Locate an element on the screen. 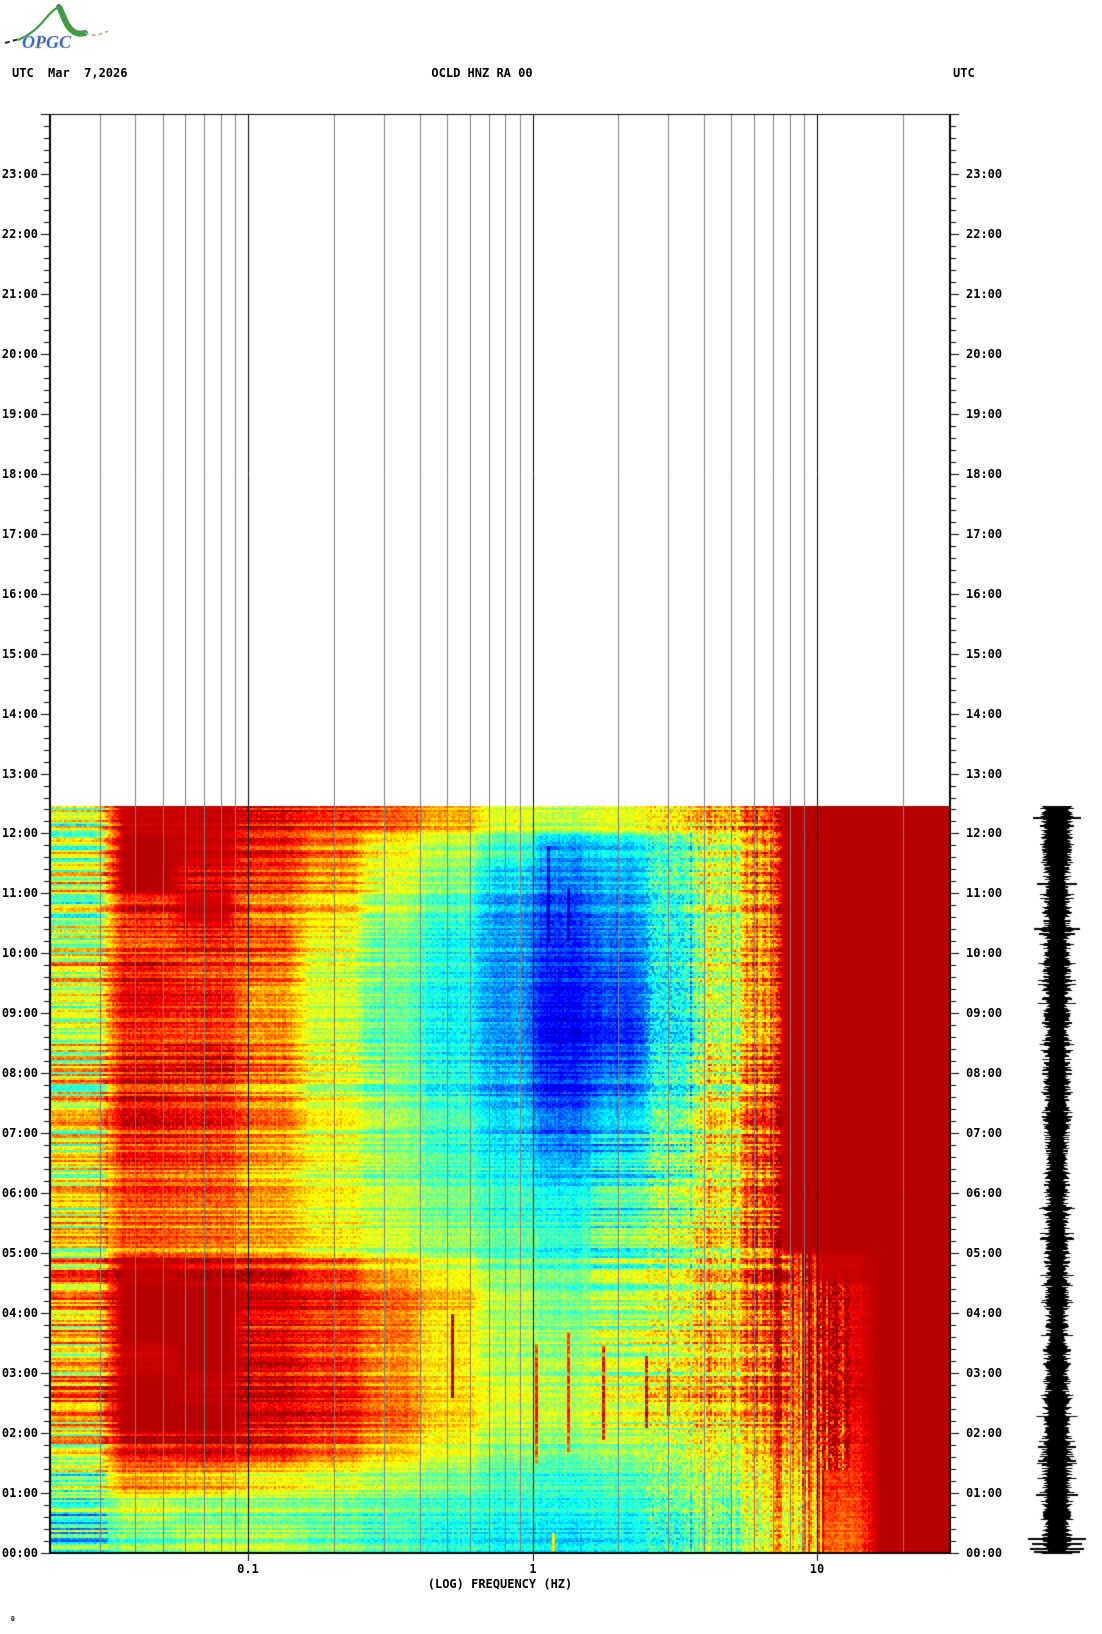 This screenshot has width=1102, height=1634. time-label-left: 03:00 is located at coordinates (19, 1373).